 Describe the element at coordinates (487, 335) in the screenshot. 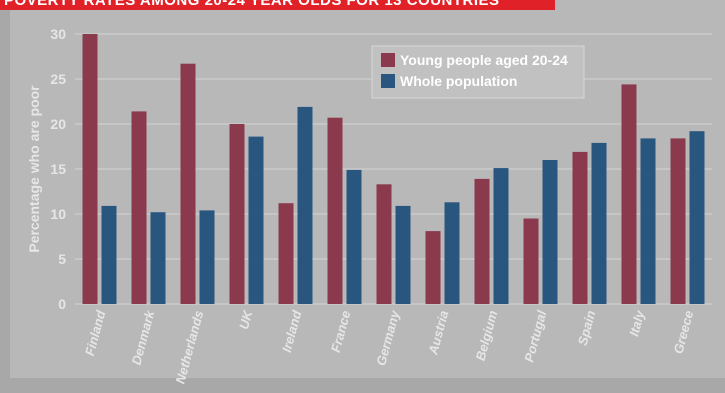

I see `x-tick-label: Belgium` at that location.